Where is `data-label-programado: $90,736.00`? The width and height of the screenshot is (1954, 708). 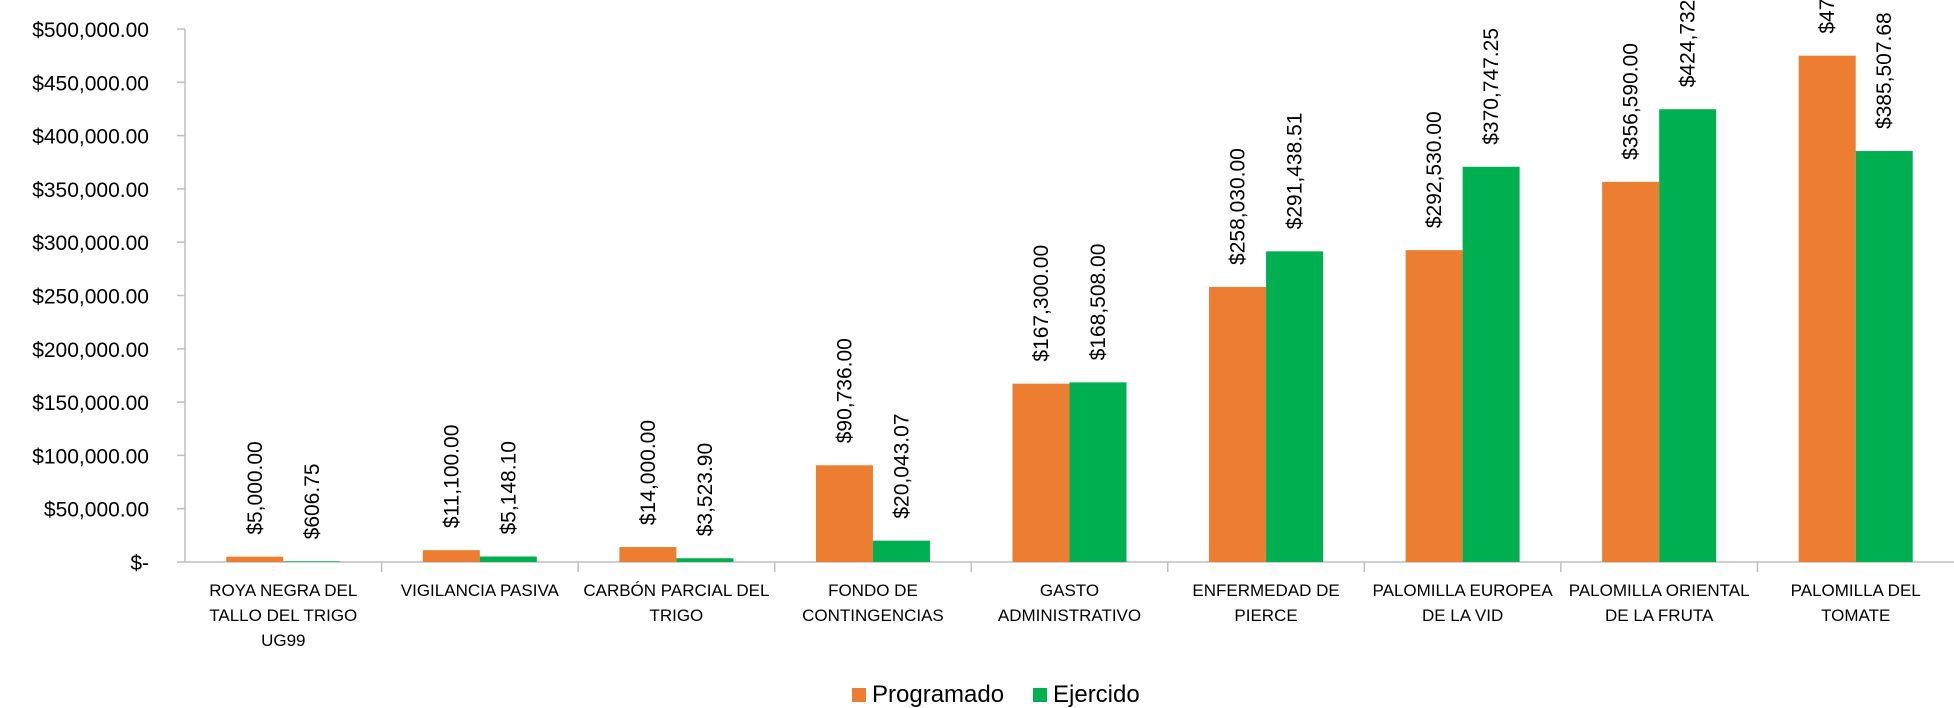 data-label-programado: $90,736.00 is located at coordinates (844, 390).